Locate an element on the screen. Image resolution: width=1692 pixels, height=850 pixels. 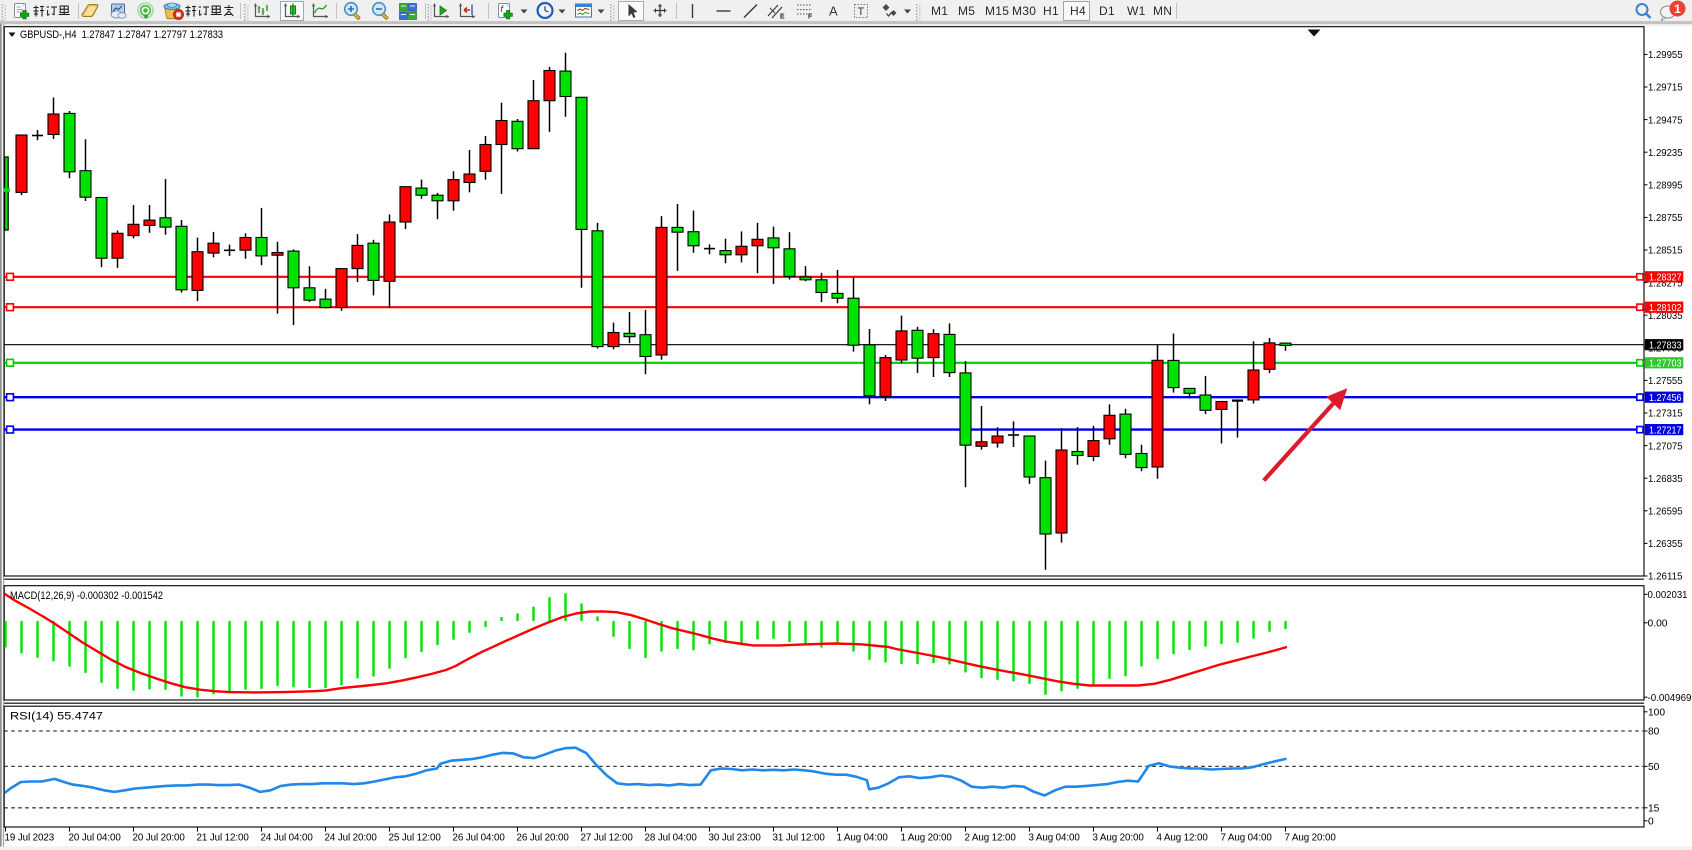
svg-text: 1 Aug 04:00 is located at coordinates (863, 838).